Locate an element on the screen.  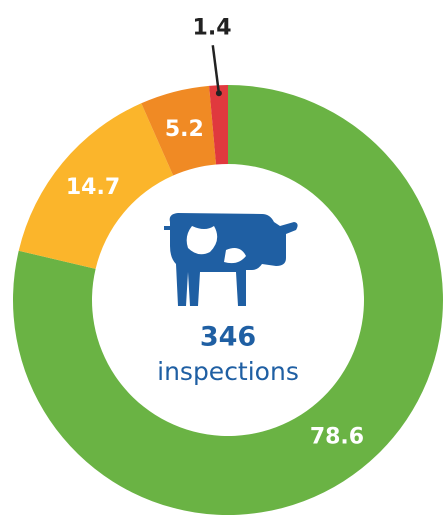
leader-line is located at coordinates (216, 69).